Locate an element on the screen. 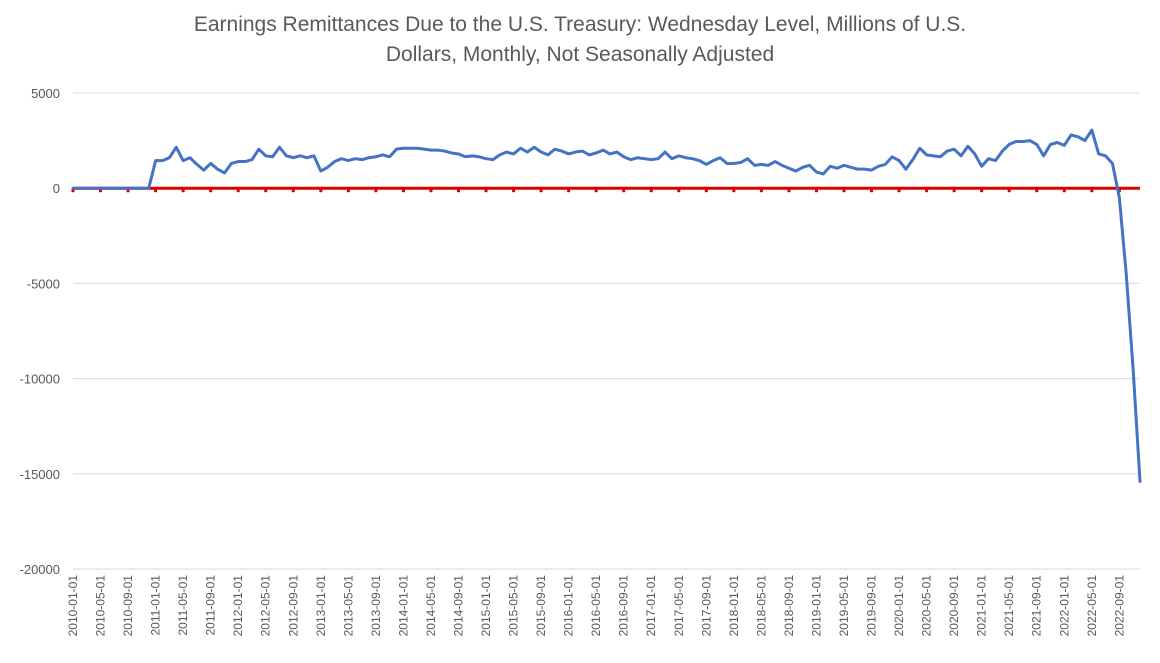 Image resolution: width=1160 pixels, height=663 pixels. x-tick-label: 2020-05-01 is located at coordinates (927, 606).